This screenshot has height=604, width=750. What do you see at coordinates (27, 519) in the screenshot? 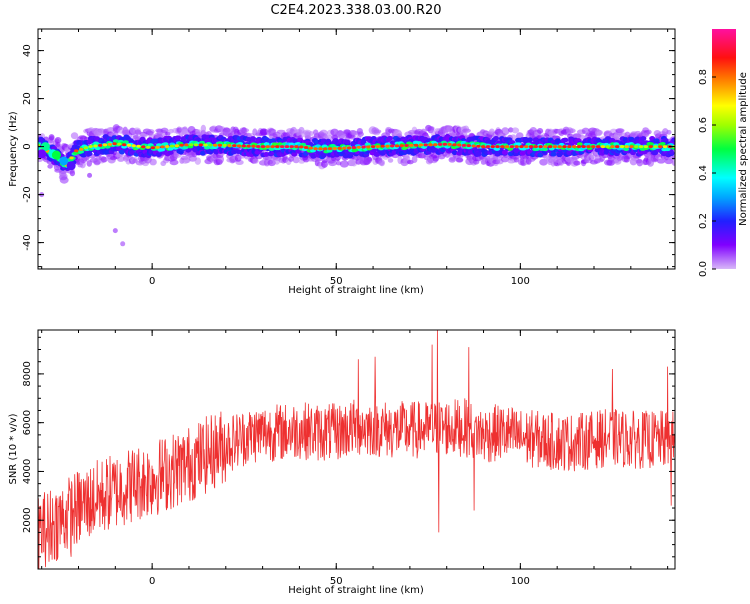
I see `y-tick-label: 2000` at bounding box center [27, 519].